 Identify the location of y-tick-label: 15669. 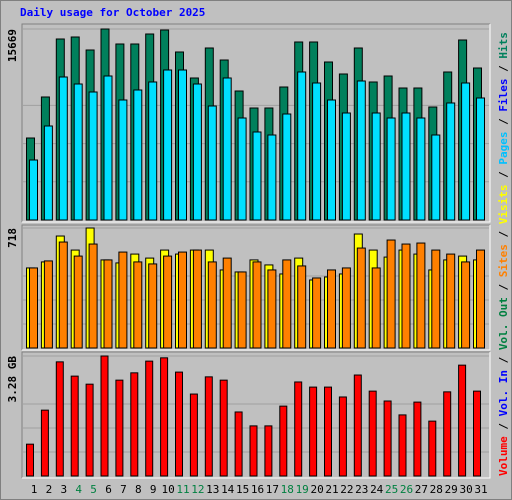
(12, 45).